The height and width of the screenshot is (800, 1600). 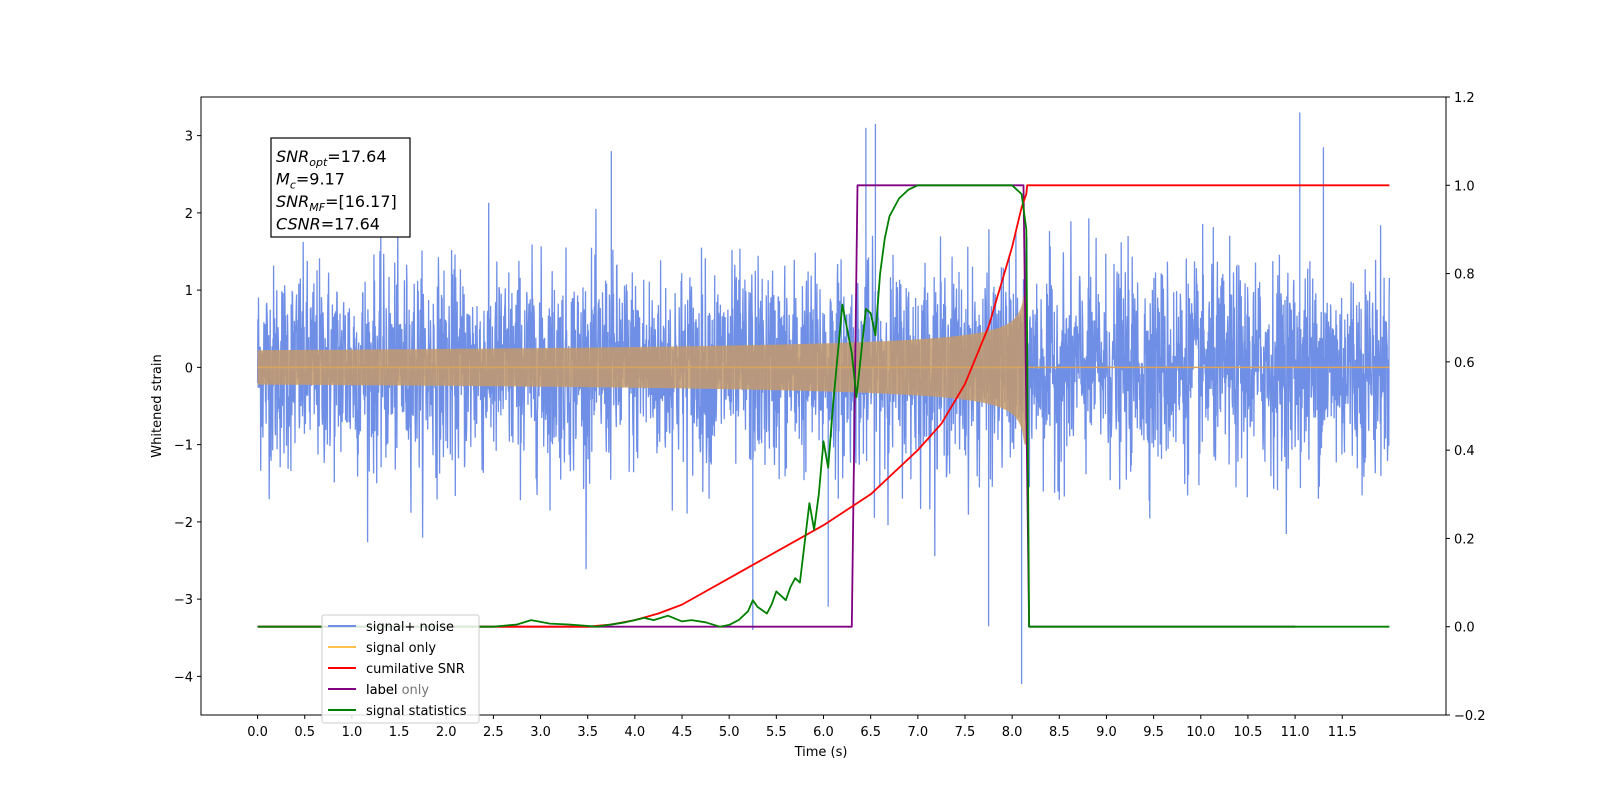 What do you see at coordinates (823, 732) in the screenshot?
I see `x-tick-label: 6.0` at bounding box center [823, 732].